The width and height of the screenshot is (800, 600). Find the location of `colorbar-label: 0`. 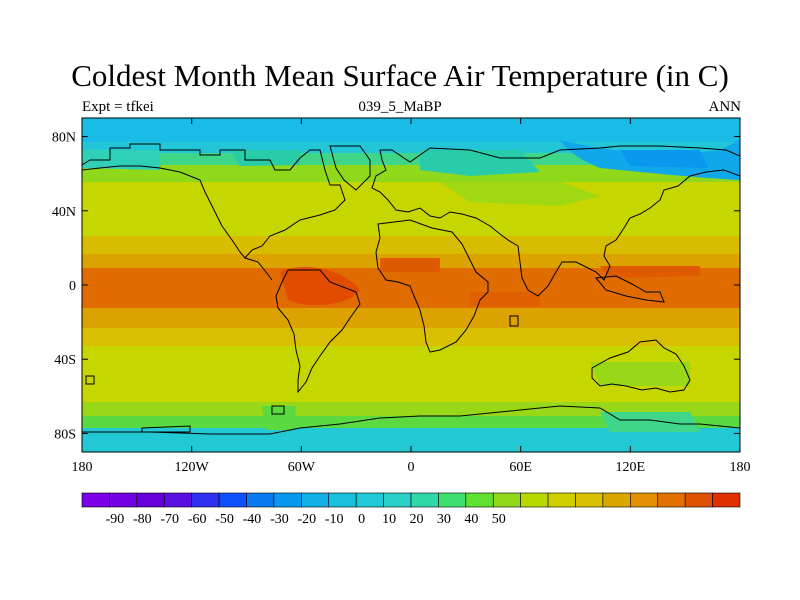

colorbar-label: 0 is located at coordinates (361, 519).